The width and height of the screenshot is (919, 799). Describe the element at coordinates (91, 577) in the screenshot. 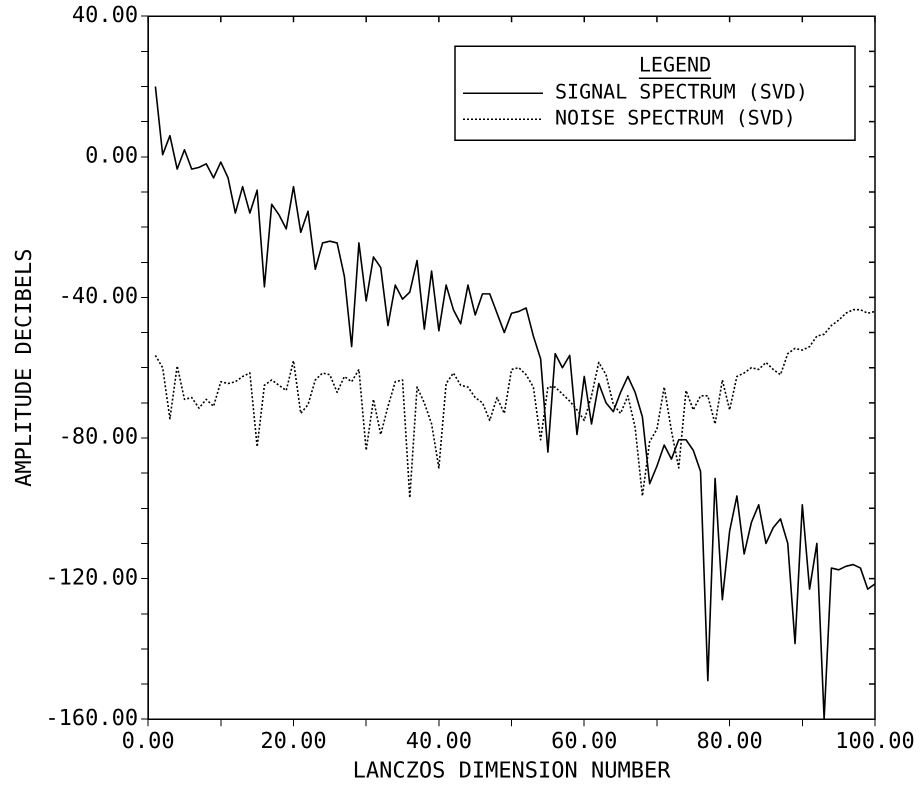

I see `y-tick-label: -120.00` at that location.